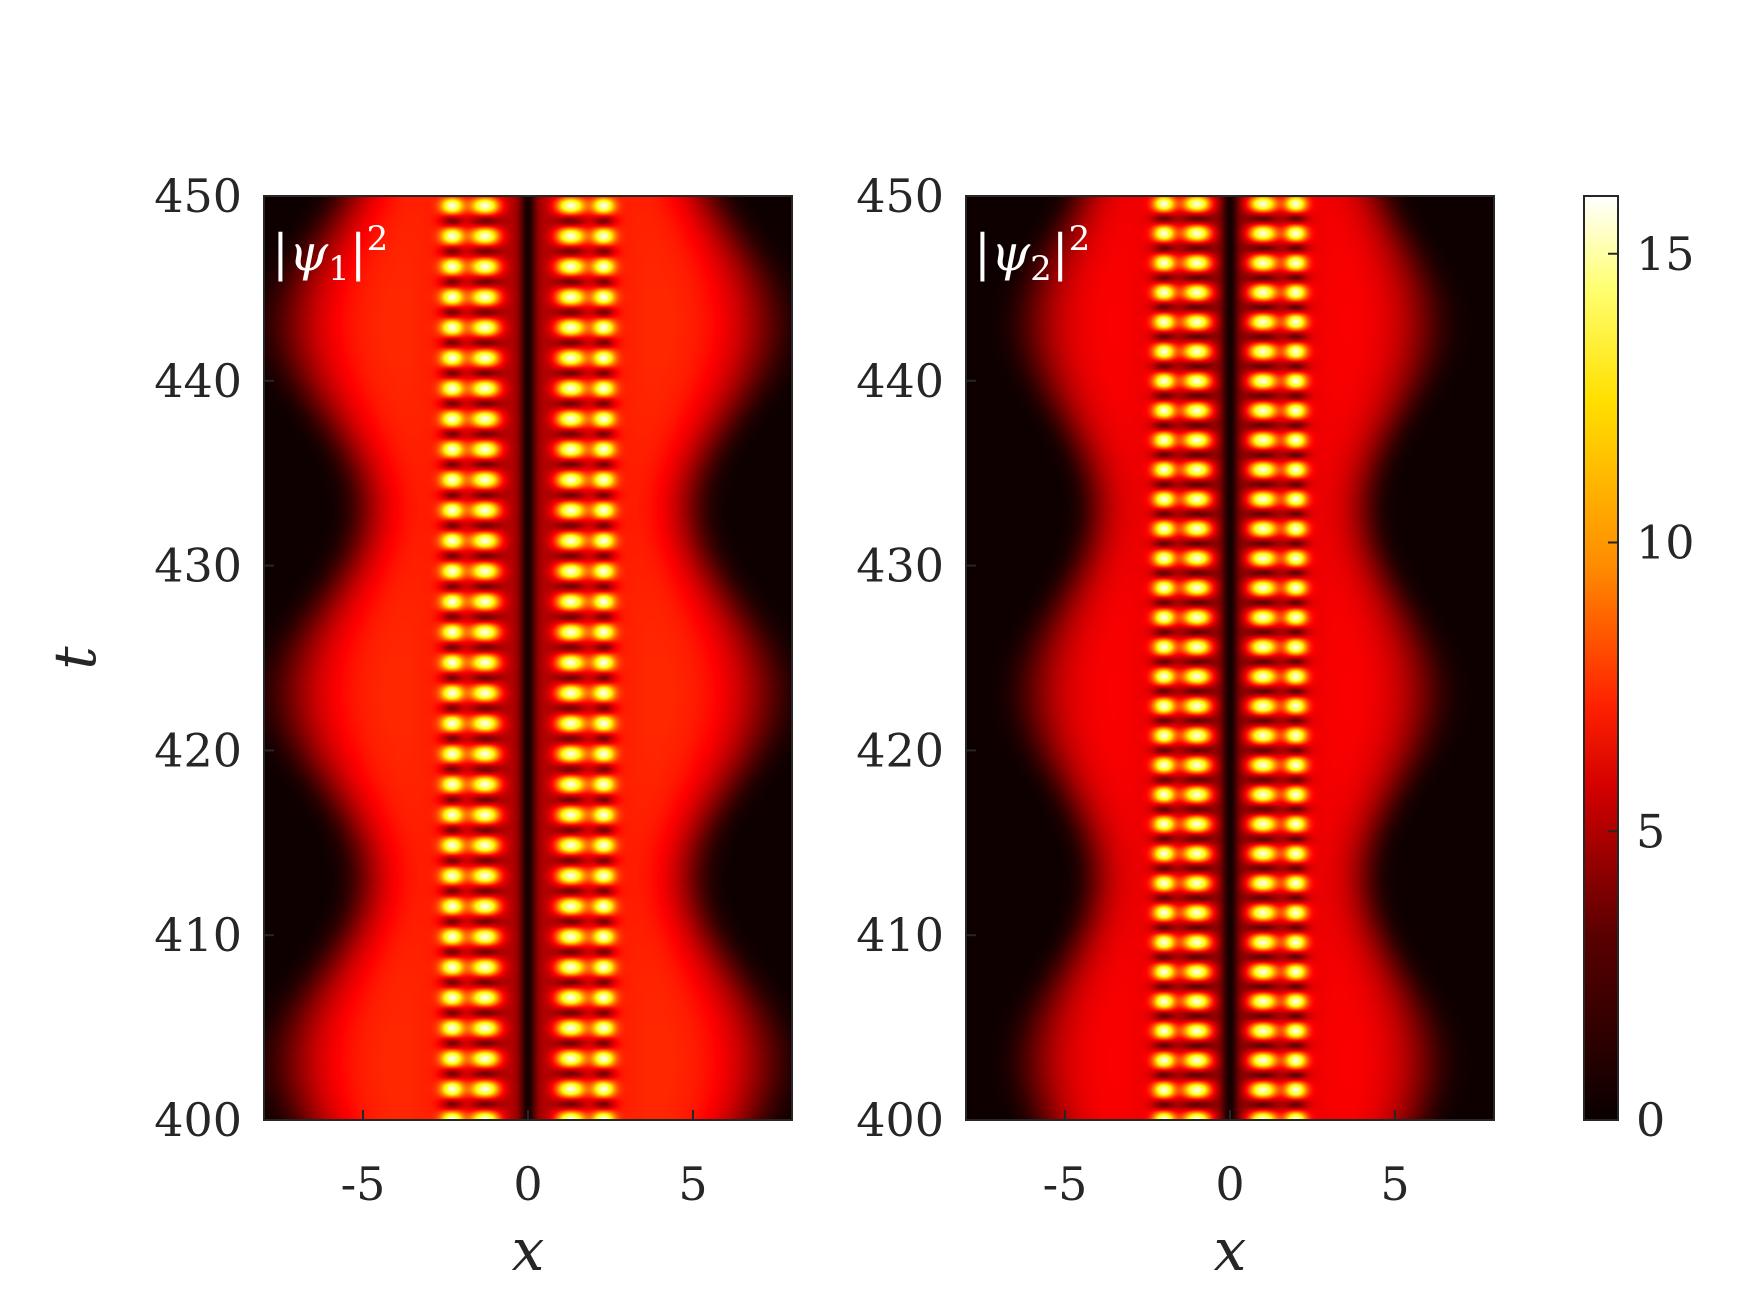  I want to click on colorbar-gradient, so click(1601, 658).